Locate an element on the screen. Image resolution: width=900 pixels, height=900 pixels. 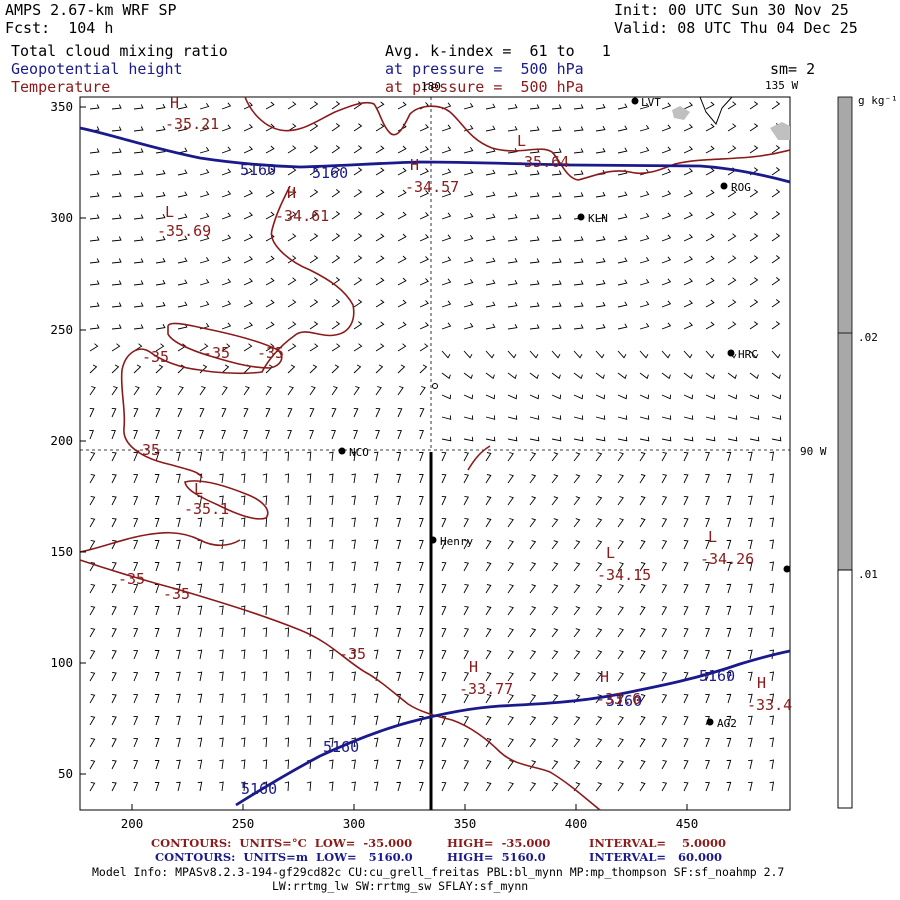
colorbar-gray is located at coordinates (845, 333).